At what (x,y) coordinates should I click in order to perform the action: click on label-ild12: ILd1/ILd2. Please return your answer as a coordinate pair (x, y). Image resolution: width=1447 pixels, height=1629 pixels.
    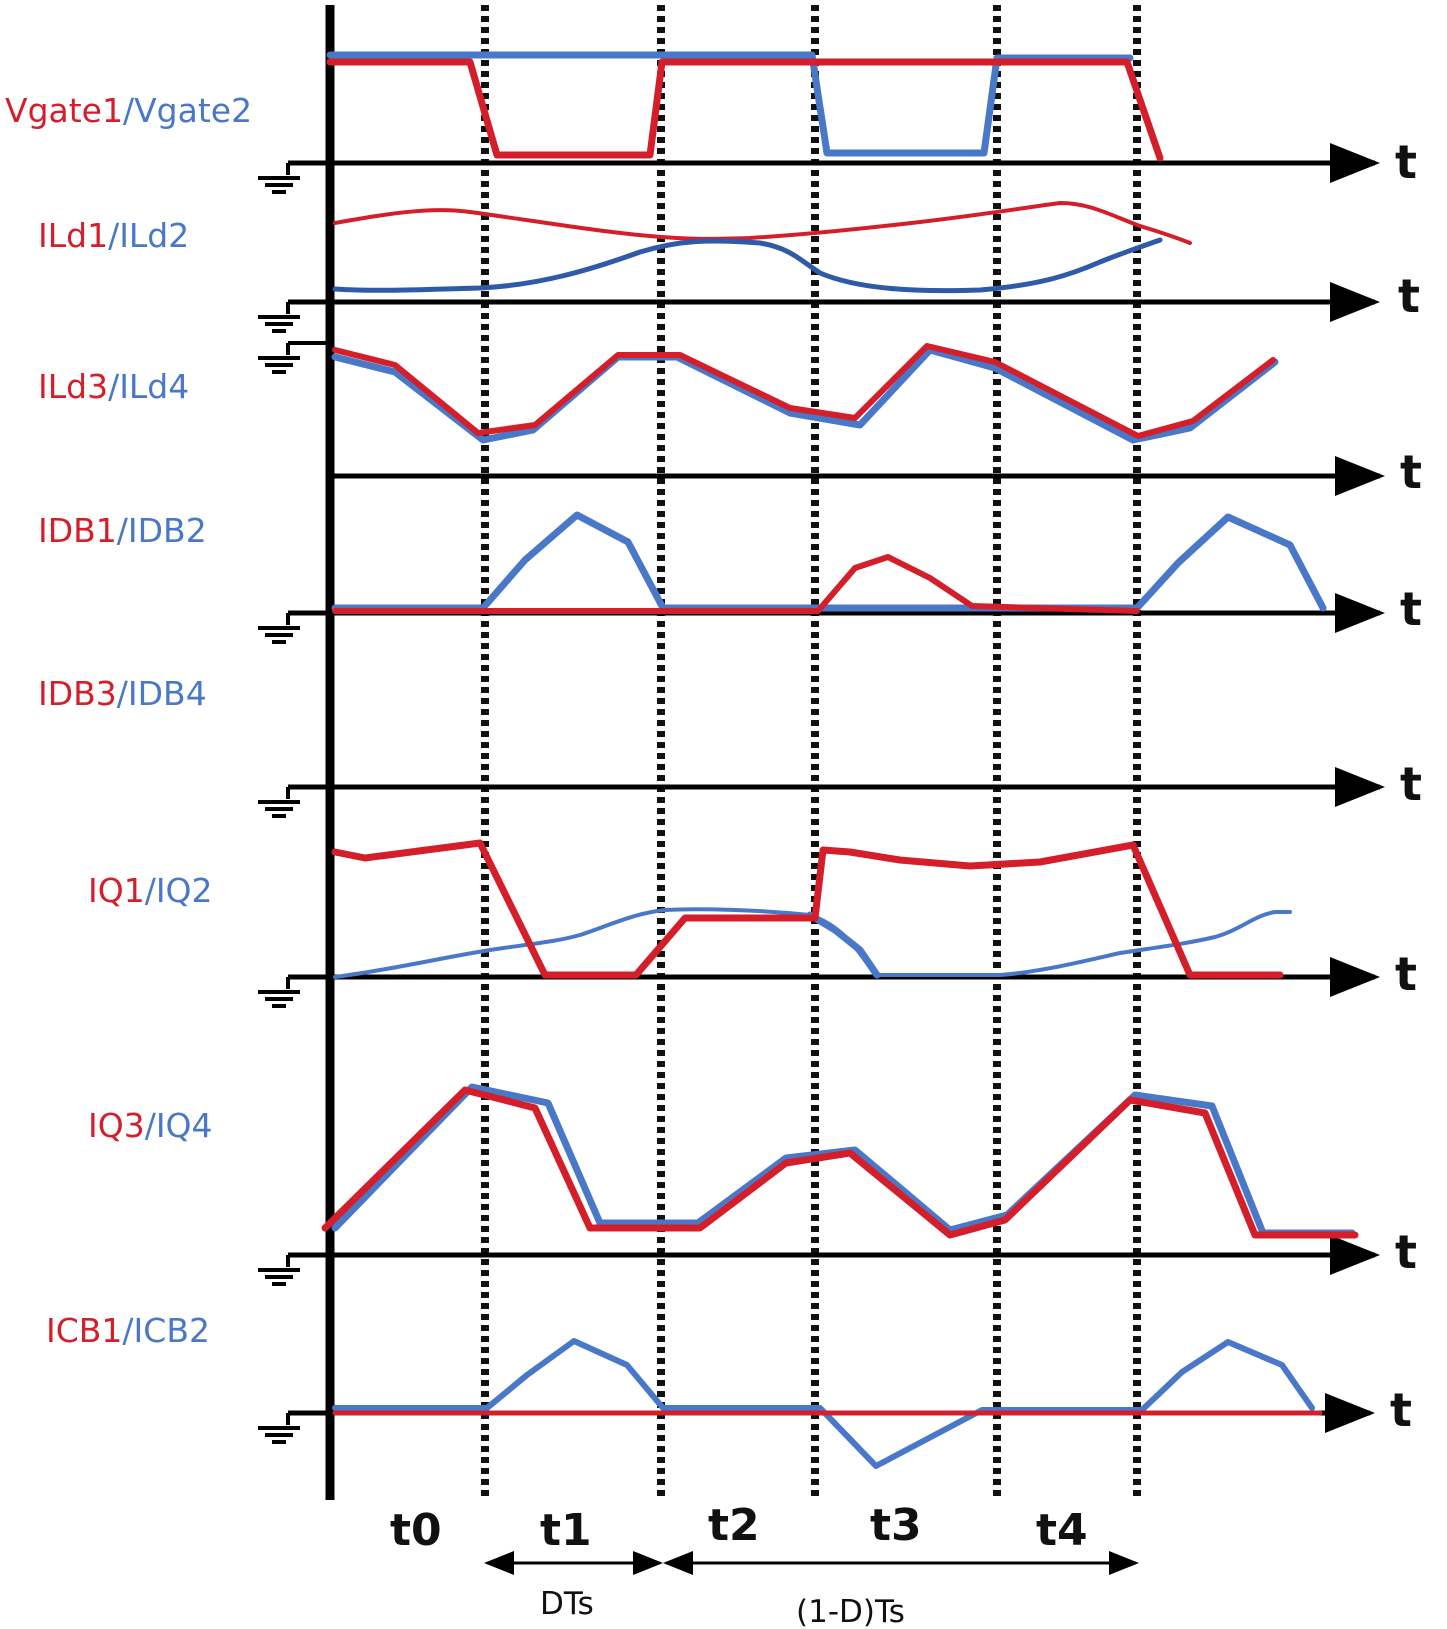
    Looking at the image, I should click on (113, 235).